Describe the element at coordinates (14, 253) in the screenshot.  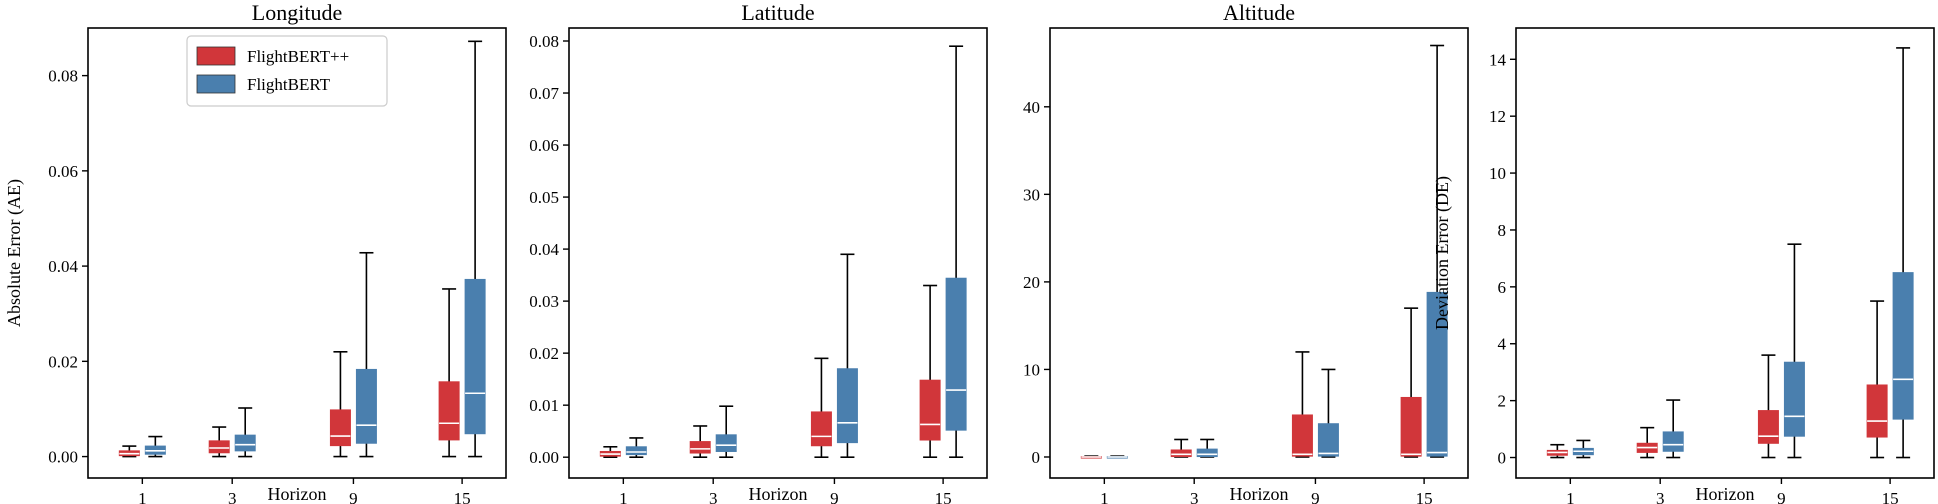
I see `y-axis-label: Absolute Error (AE)` at that location.